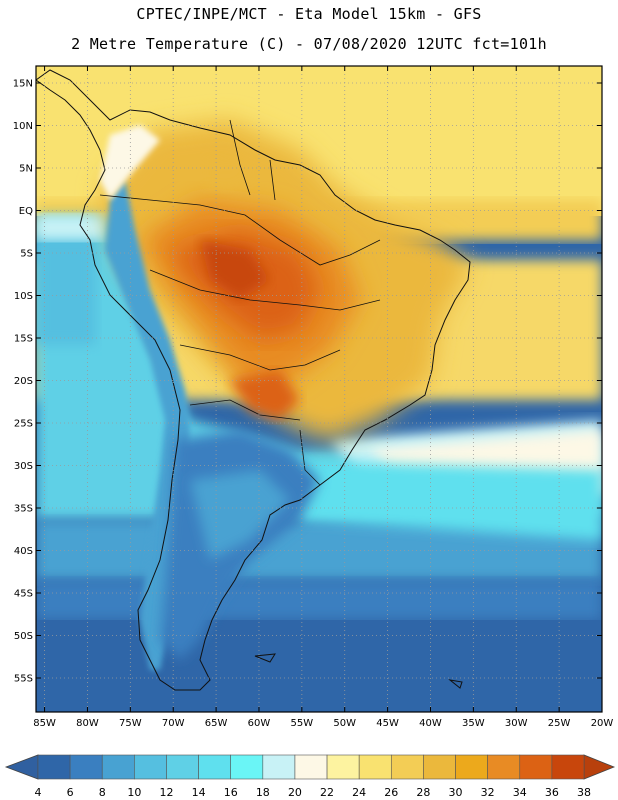 The width and height of the screenshot is (618, 800). Describe the element at coordinates (456, 792) in the screenshot. I see `colorbar-label: 30` at that location.